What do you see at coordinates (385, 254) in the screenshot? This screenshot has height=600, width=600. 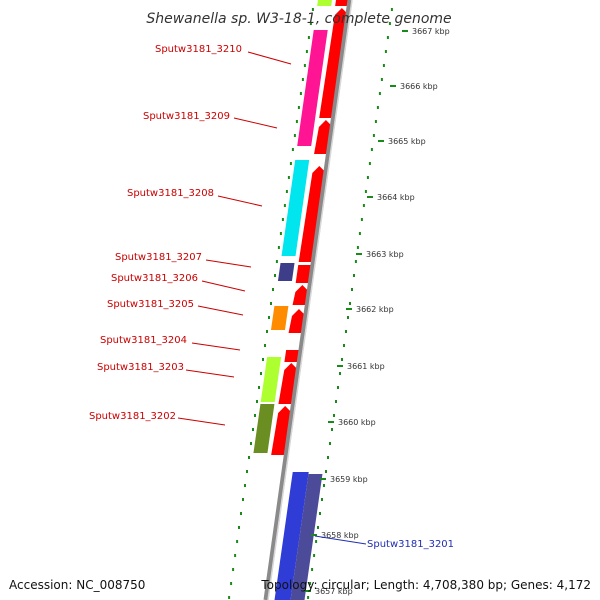 I see `ruler-tick-label: 3663 kbp` at bounding box center [385, 254].